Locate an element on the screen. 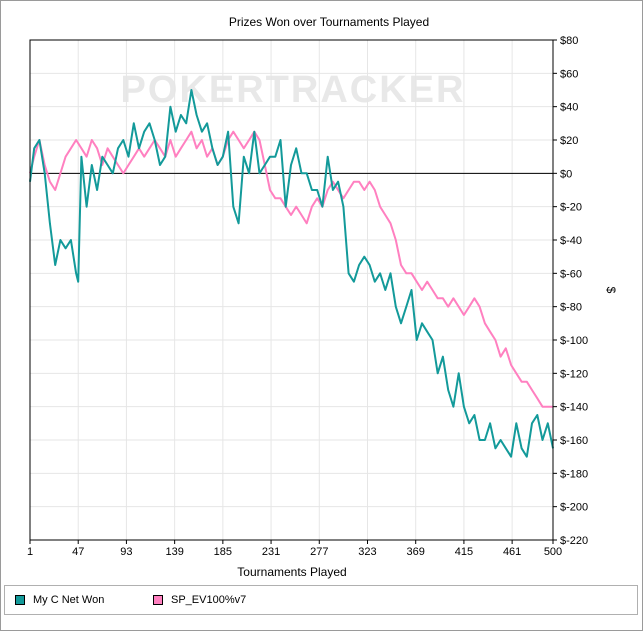 This screenshot has height=631, width=643. x-axis-label: Tournaments Played is located at coordinates (291, 572).